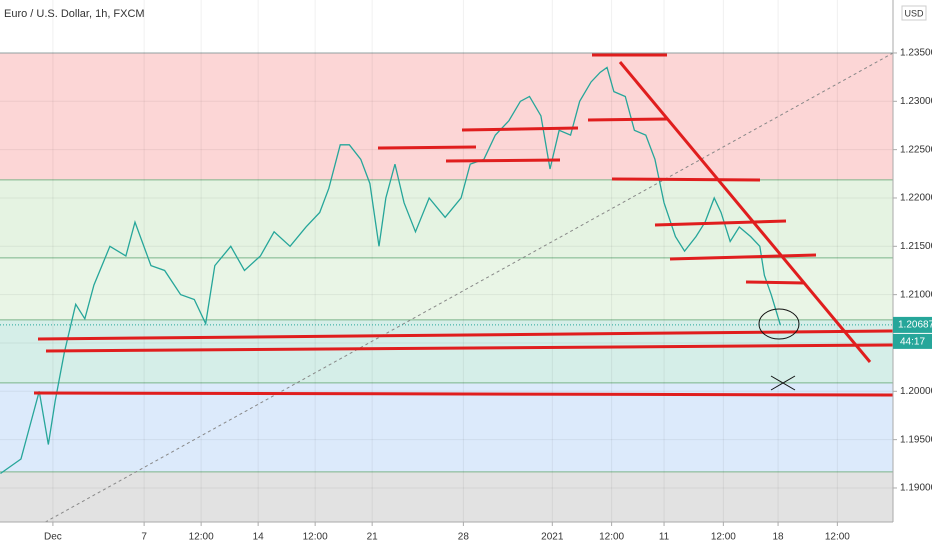 The width and height of the screenshot is (932, 550). Describe the element at coordinates (916, 294) in the screenshot. I see `y-tick-label: 1.21000` at that location.